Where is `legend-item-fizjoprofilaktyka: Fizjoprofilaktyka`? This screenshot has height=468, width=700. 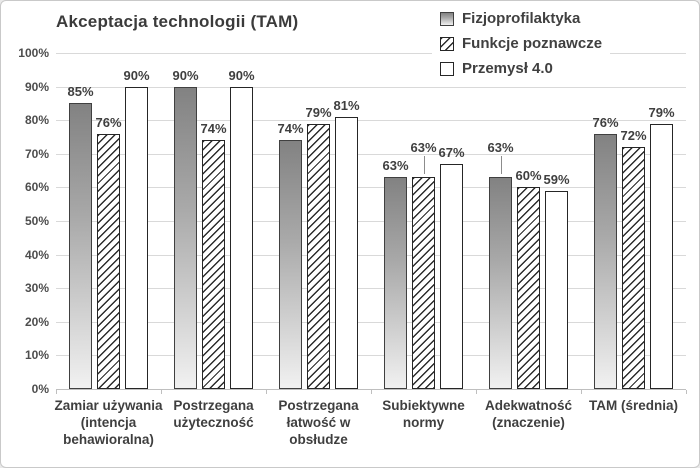 legend-item-fizjoprofilaktyka: Fizjoprofilaktyka is located at coordinates (521, 18).